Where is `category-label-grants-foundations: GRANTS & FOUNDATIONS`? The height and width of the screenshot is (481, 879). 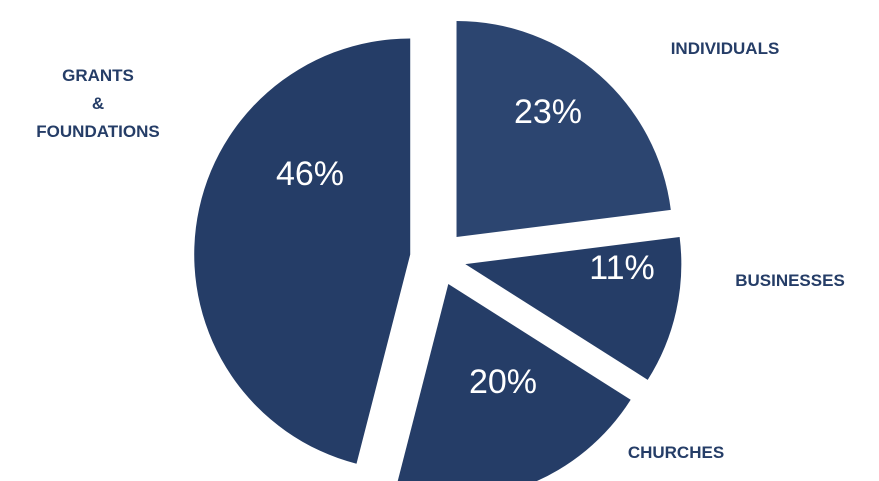 category-label-grants-foundations: GRANTS & FOUNDATIONS is located at coordinates (97, 103).